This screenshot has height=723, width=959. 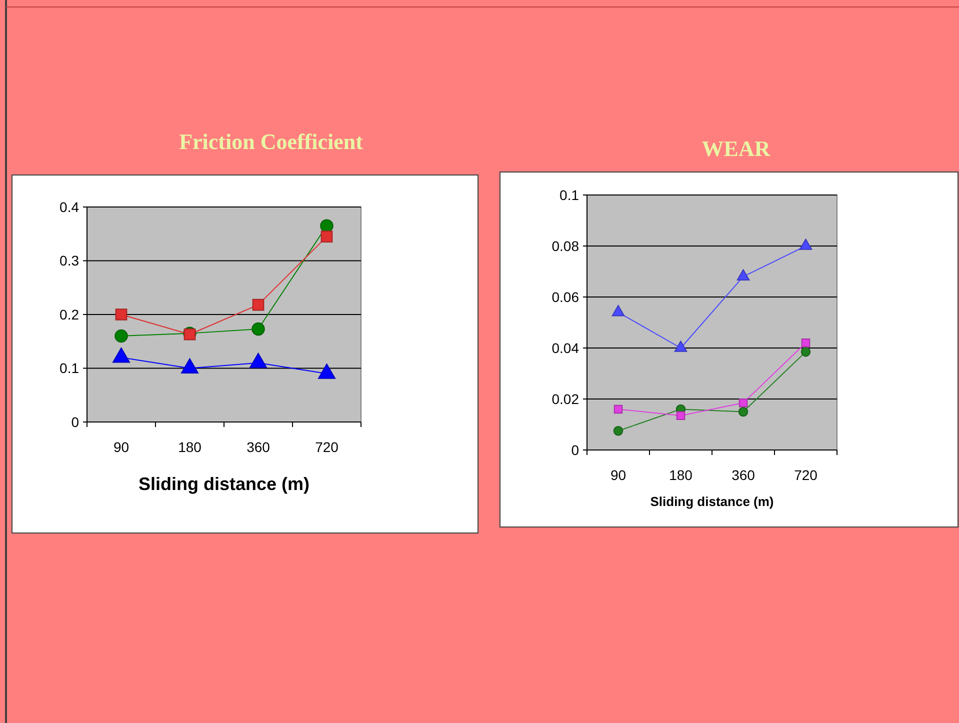 What do you see at coordinates (566, 296) in the screenshot?
I see `y-tick-label: 0.06` at bounding box center [566, 296].